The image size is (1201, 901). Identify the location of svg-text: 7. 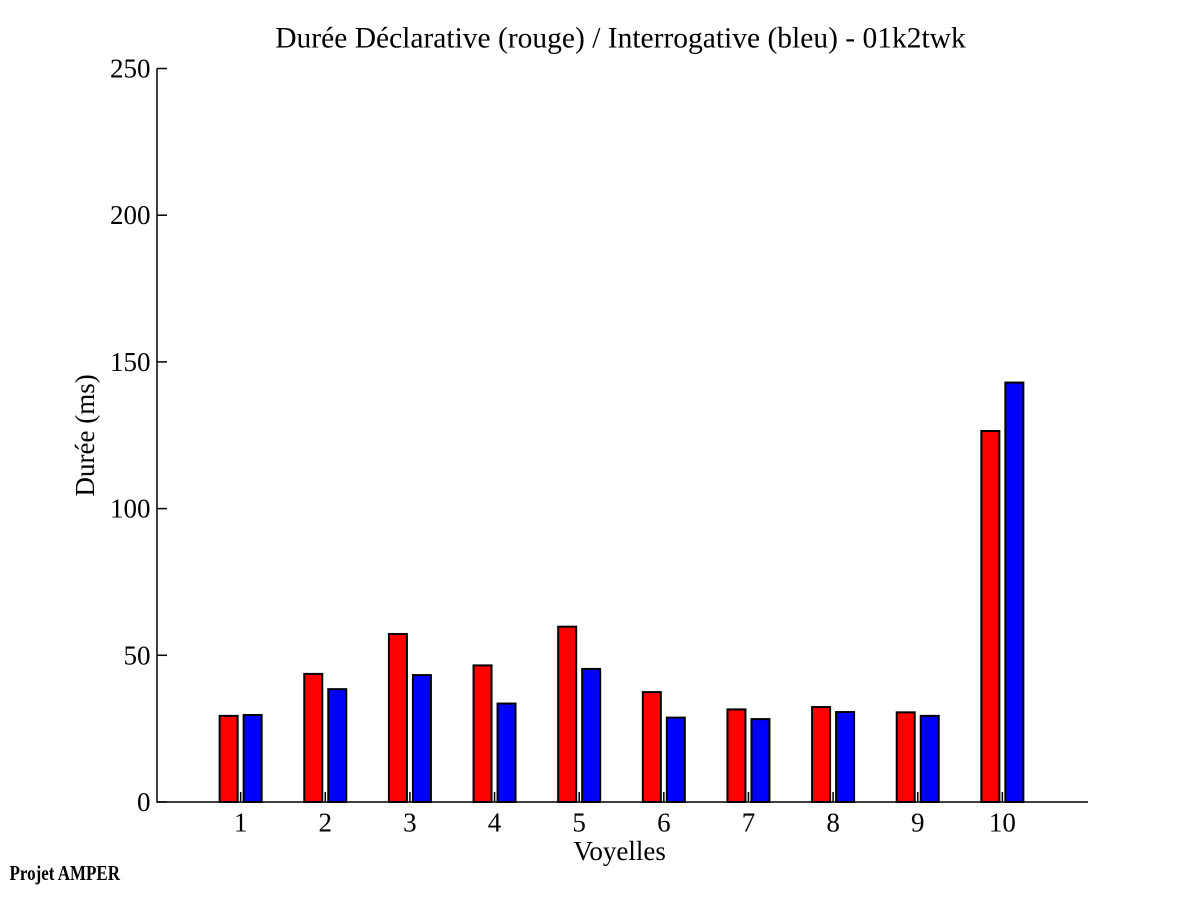
(749, 823).